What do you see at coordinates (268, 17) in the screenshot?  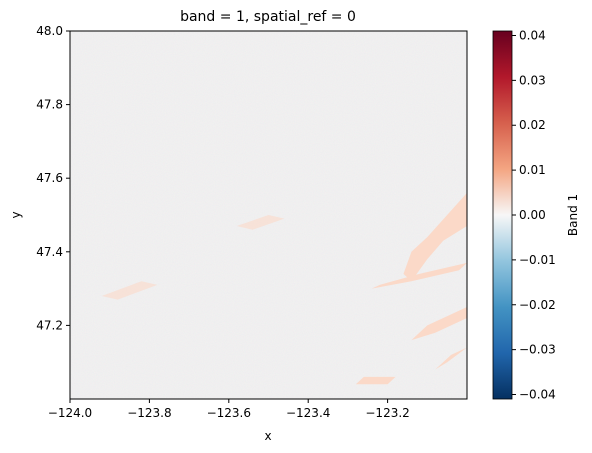 I see `chart-title: band = 1, spatial_ref = 0` at bounding box center [268, 17].